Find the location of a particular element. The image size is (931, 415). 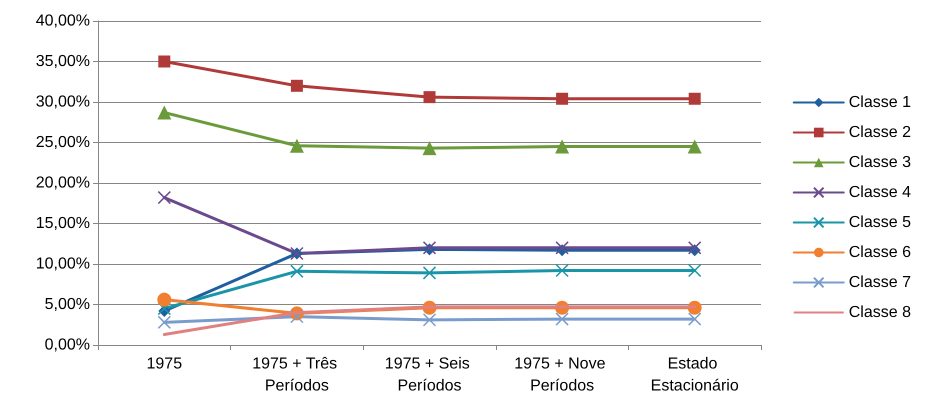

y-tick-label: 15,00% is located at coordinates (63, 223).